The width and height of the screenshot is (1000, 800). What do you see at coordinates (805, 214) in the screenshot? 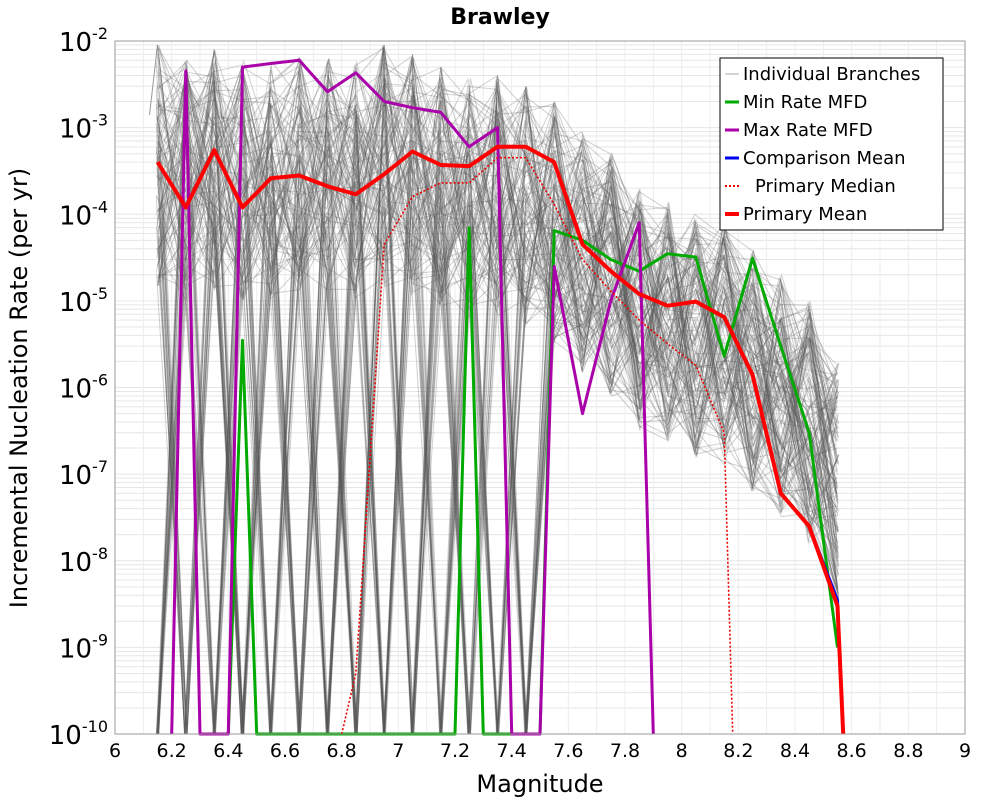
I see `legend-label: Primary Mean` at bounding box center [805, 214].